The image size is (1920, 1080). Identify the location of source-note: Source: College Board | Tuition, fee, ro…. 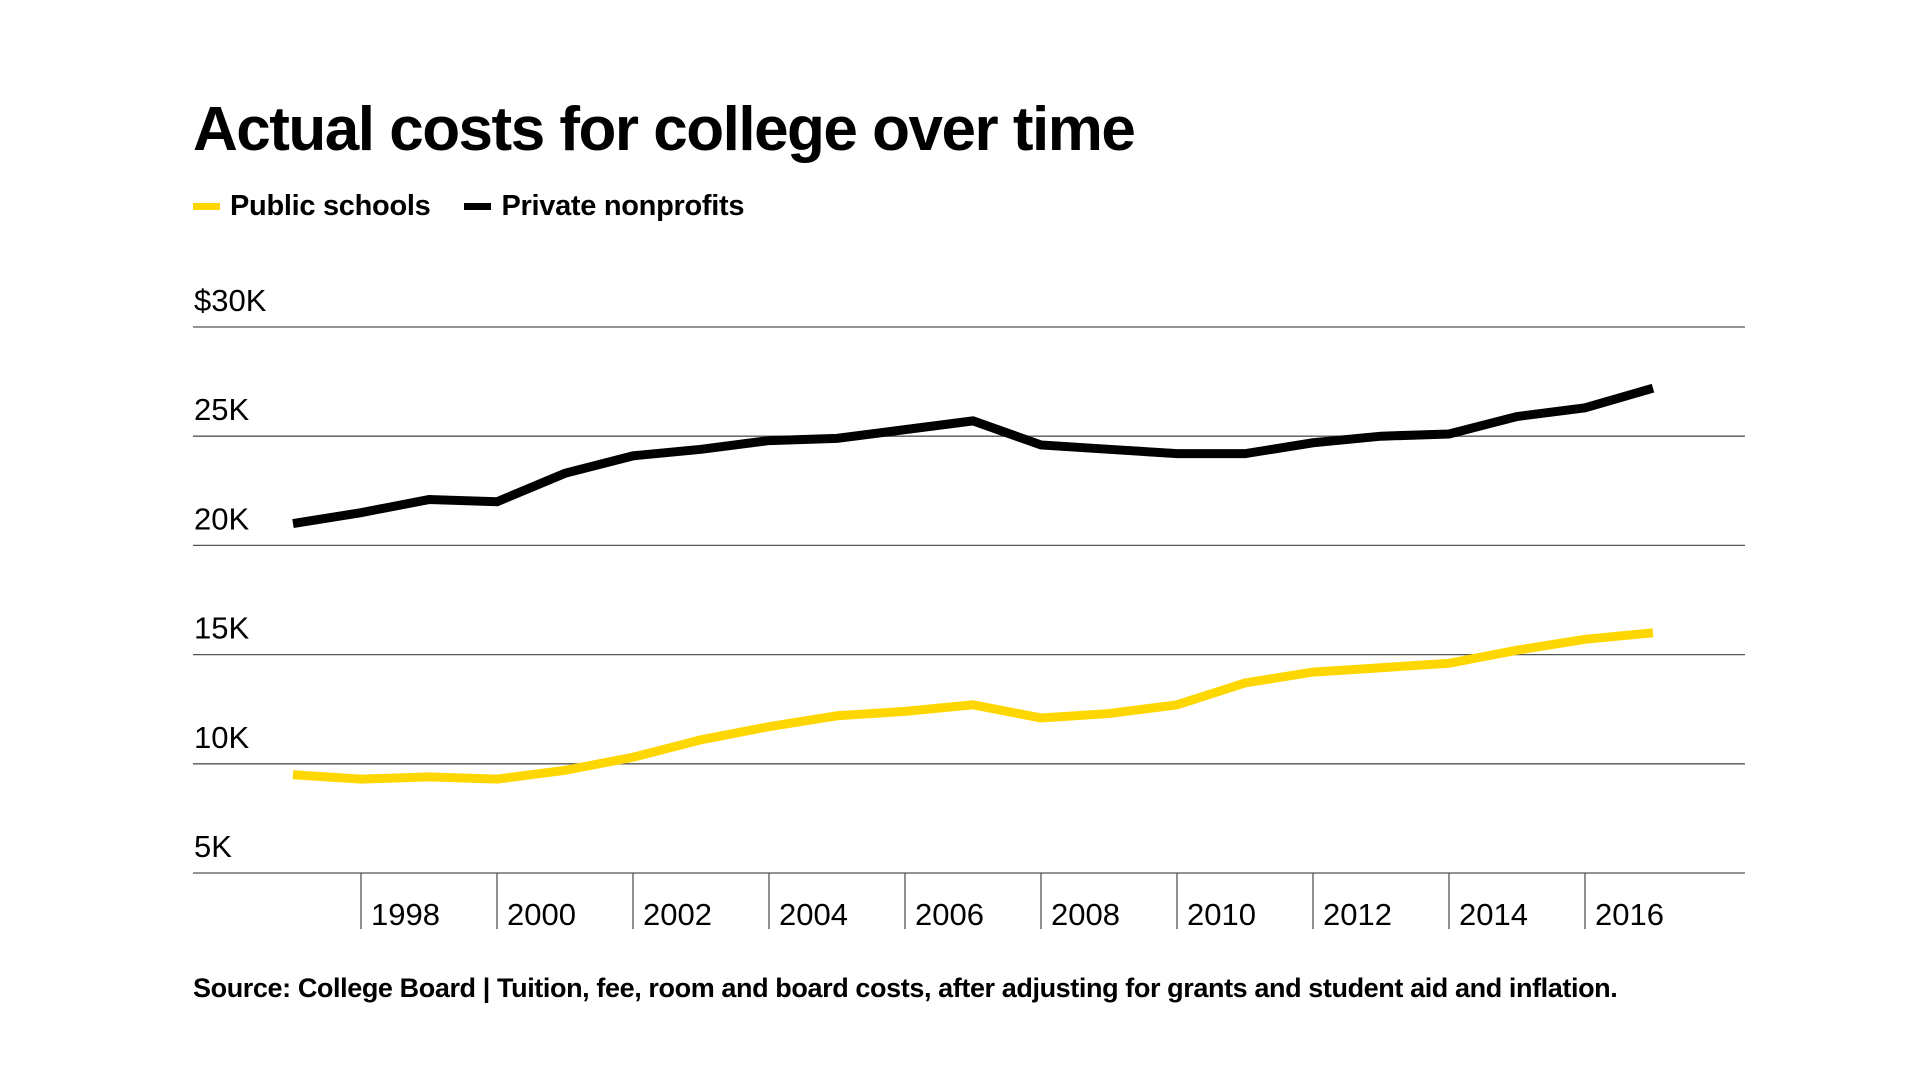
(905, 988).